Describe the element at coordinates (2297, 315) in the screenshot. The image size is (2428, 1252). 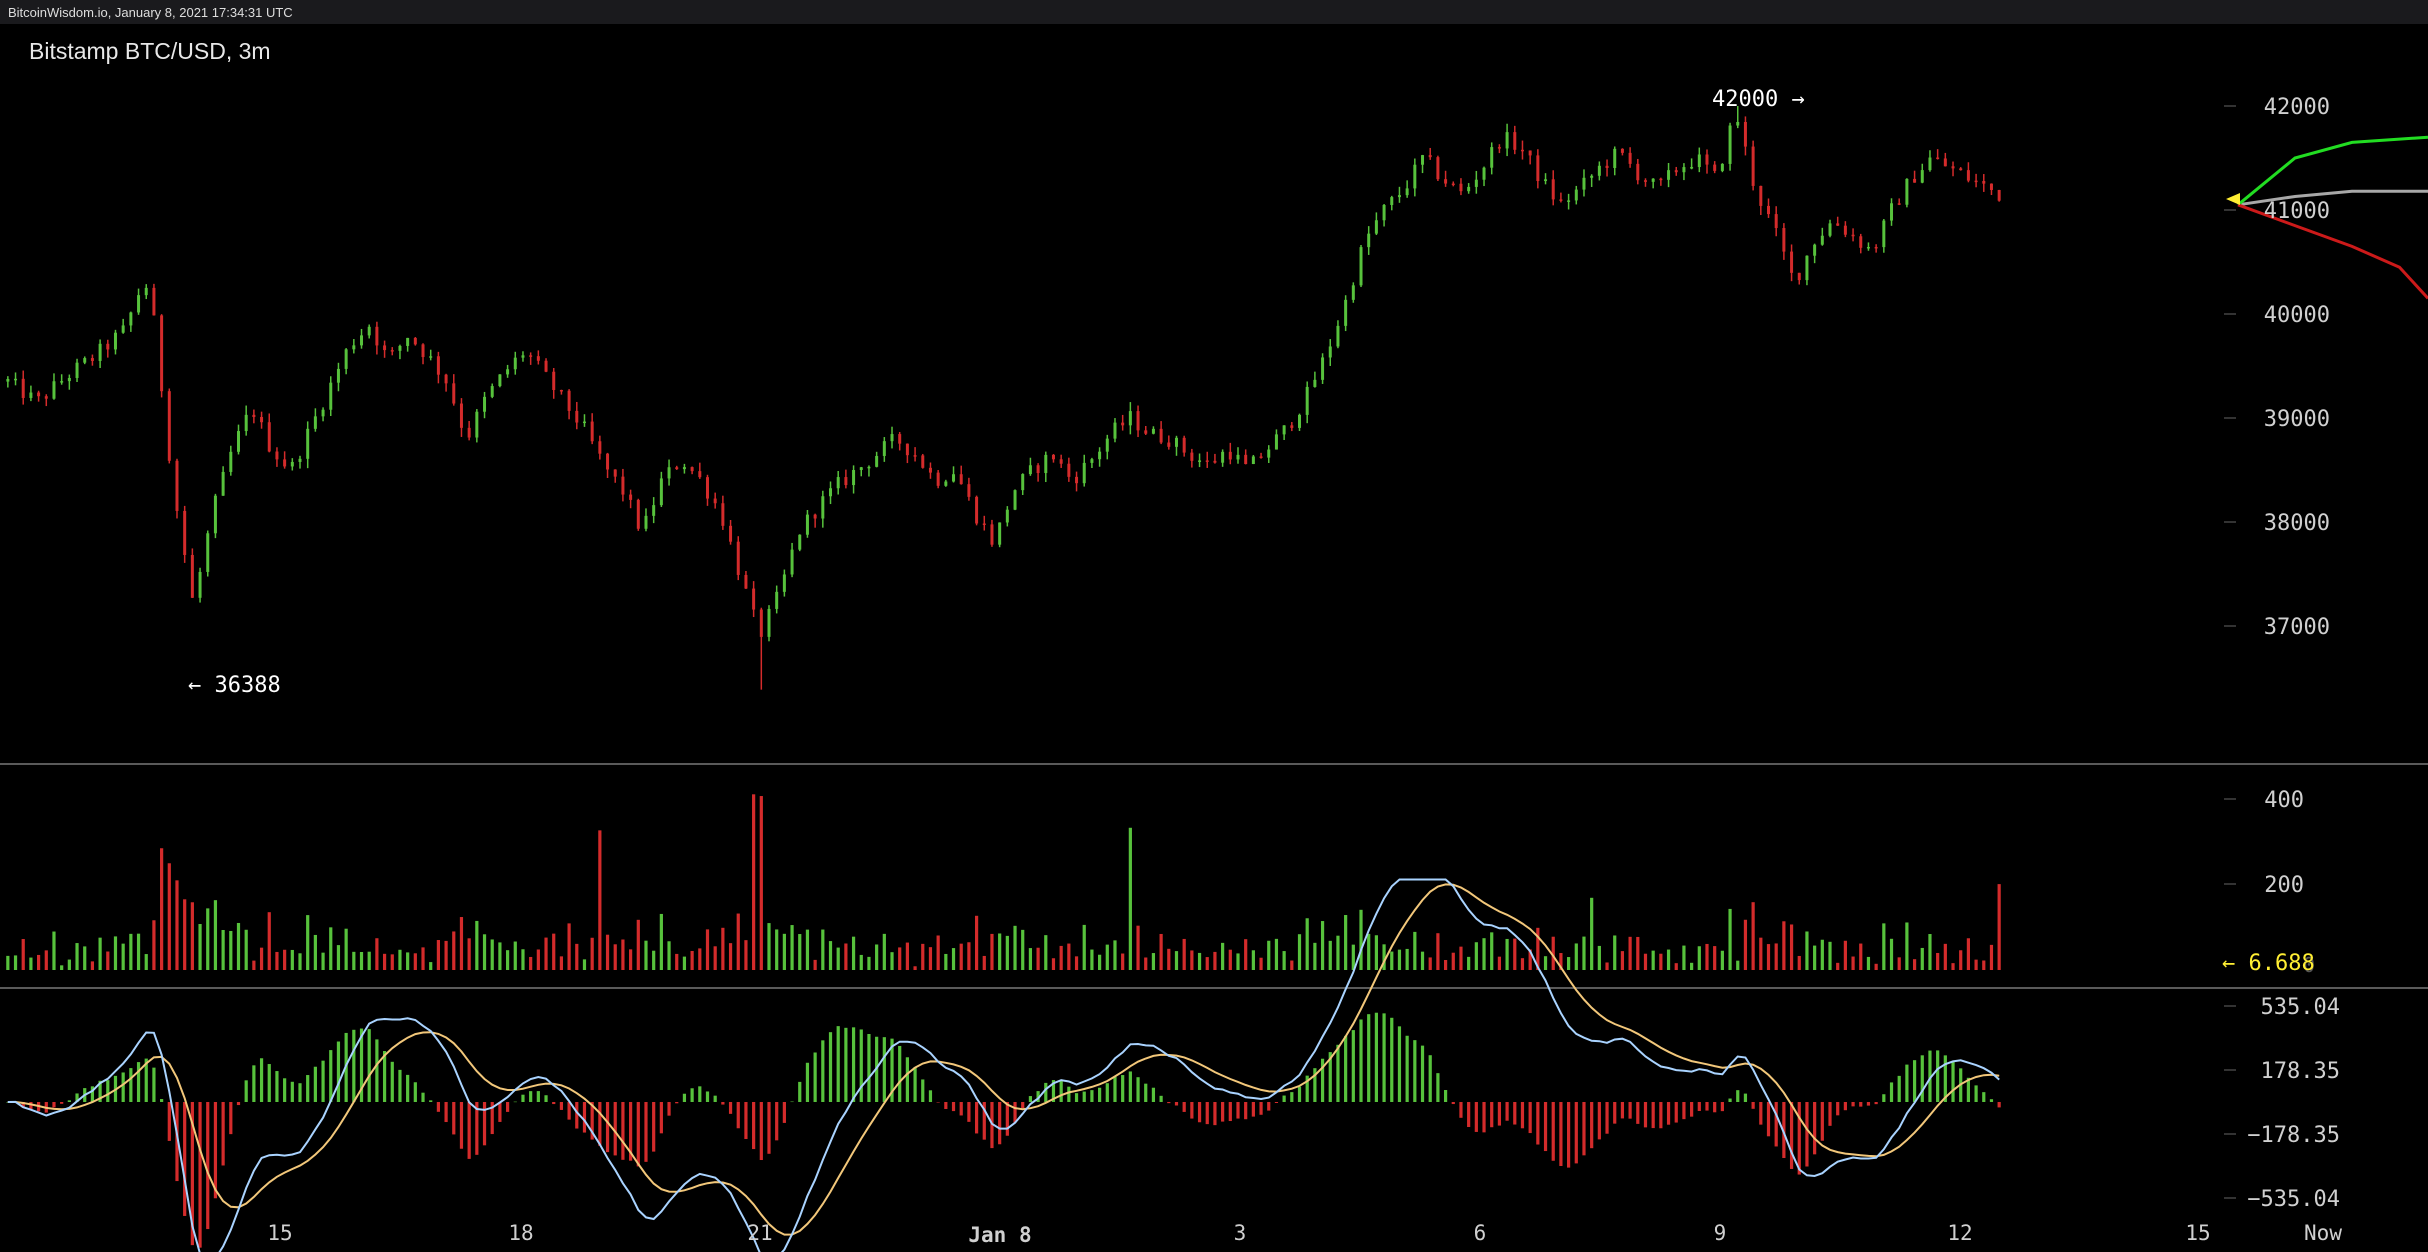
I see `price-tick-label: 40000` at that location.